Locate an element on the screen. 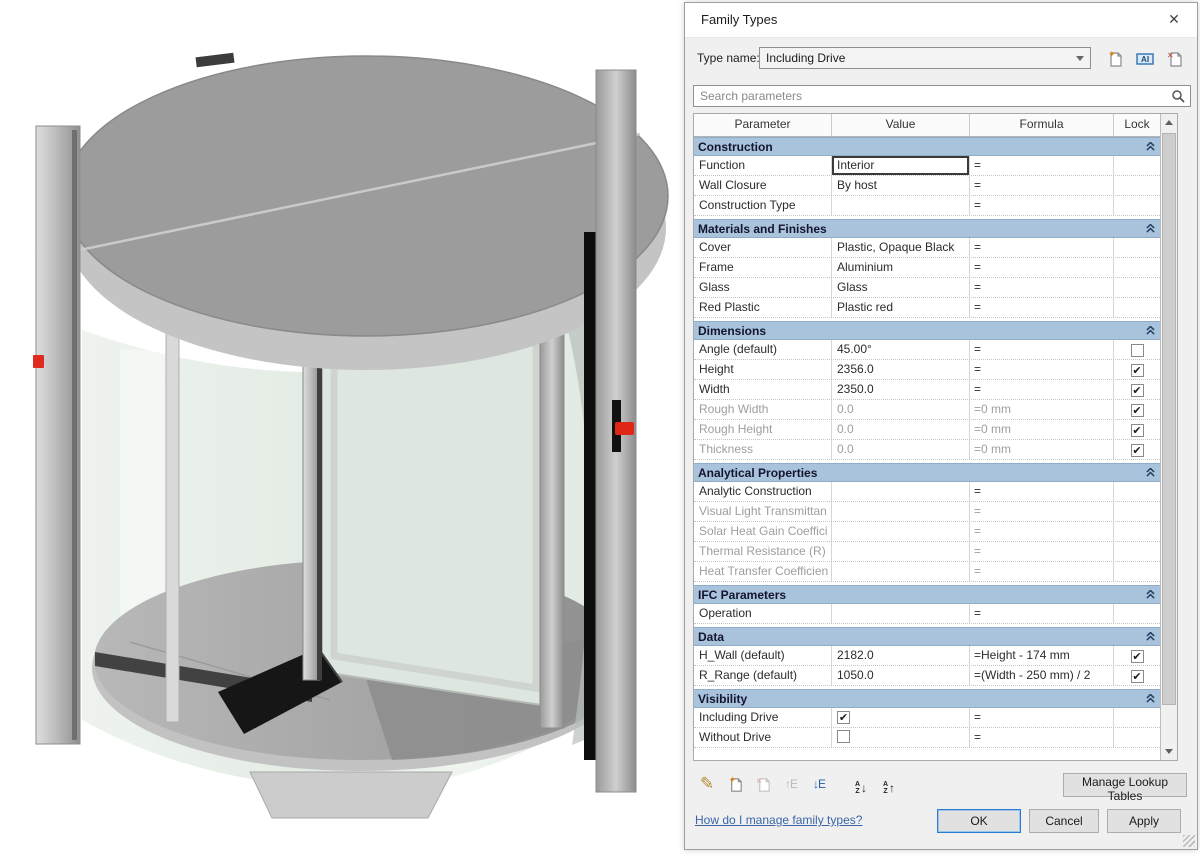  value-cell: 2182.0 is located at coordinates (901, 655).